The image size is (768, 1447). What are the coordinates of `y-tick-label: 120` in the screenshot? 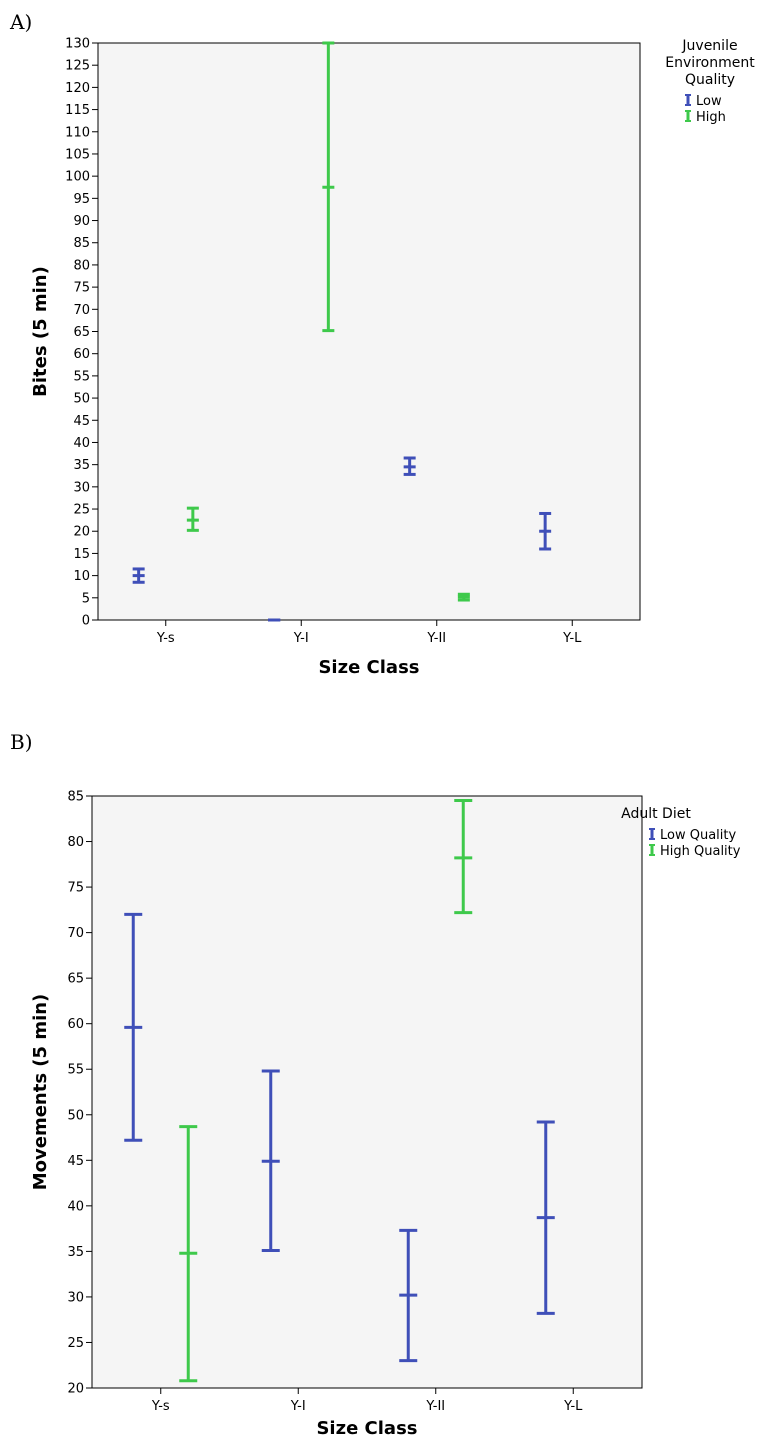 It's located at (77, 88).